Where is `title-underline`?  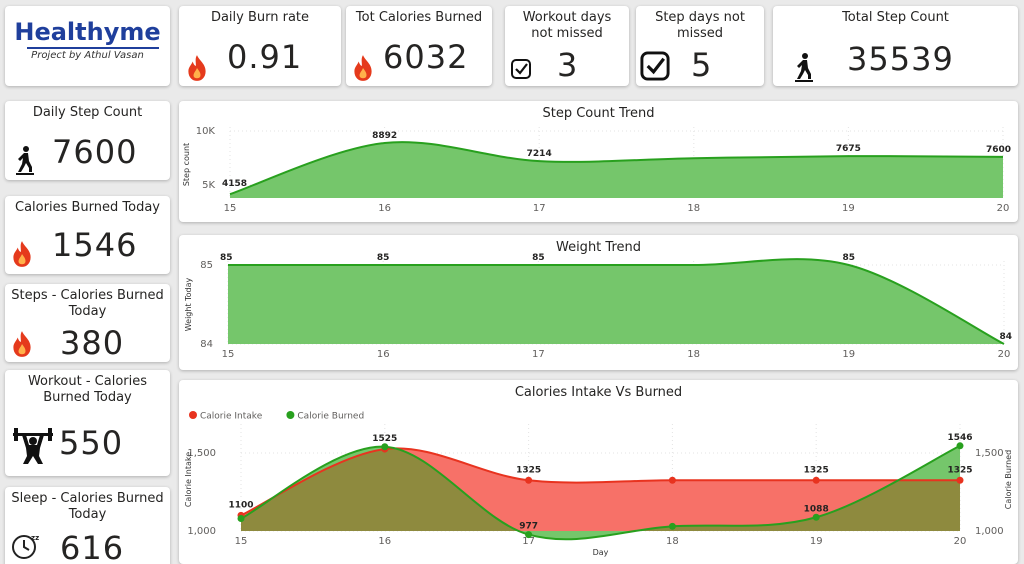 title-underline is located at coordinates (93, 48).